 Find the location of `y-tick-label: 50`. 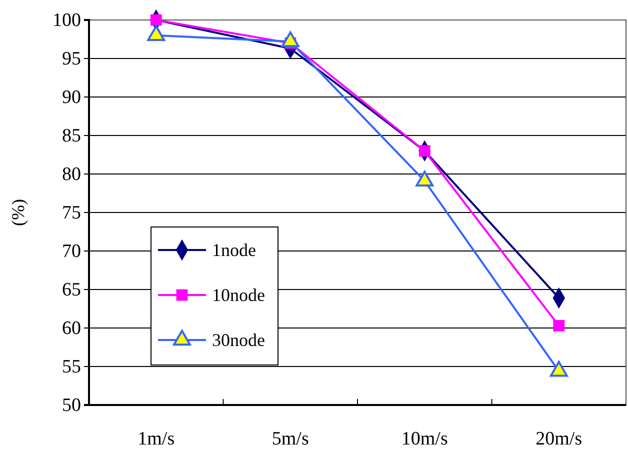

y-tick-label: 50 is located at coordinates (71, 405).